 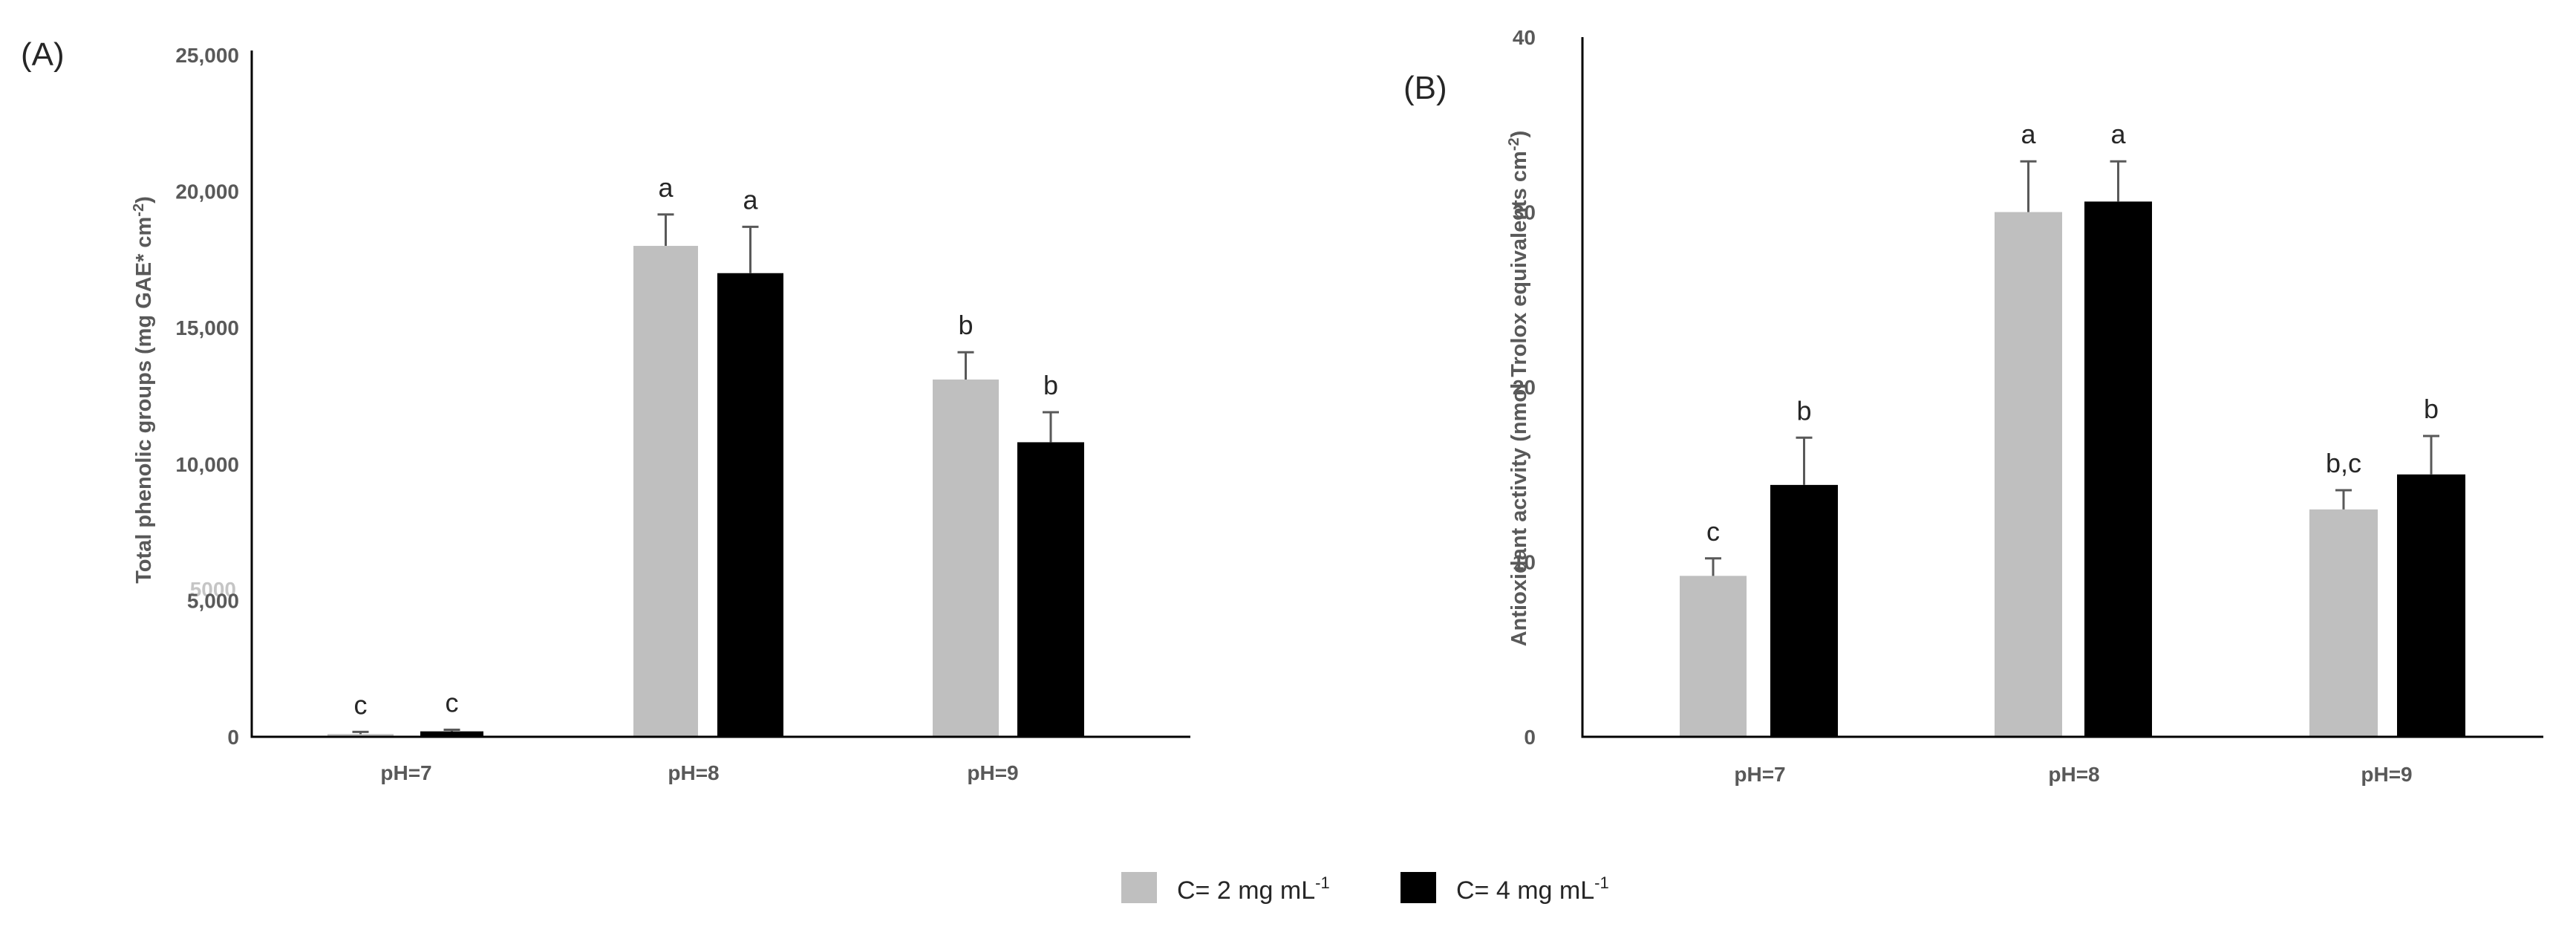 What do you see at coordinates (1139, 888) in the screenshot?
I see `legend-swatch-2mg` at bounding box center [1139, 888].